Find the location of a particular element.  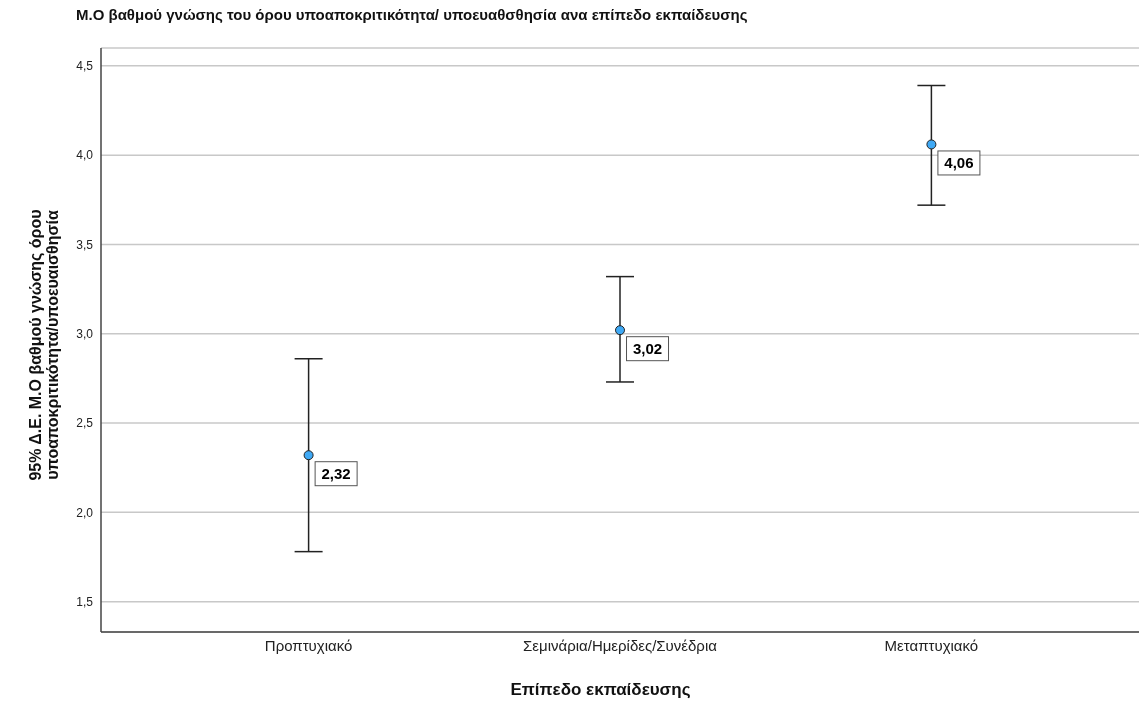

y-tick-label: 4,0 is located at coordinates (85, 155).